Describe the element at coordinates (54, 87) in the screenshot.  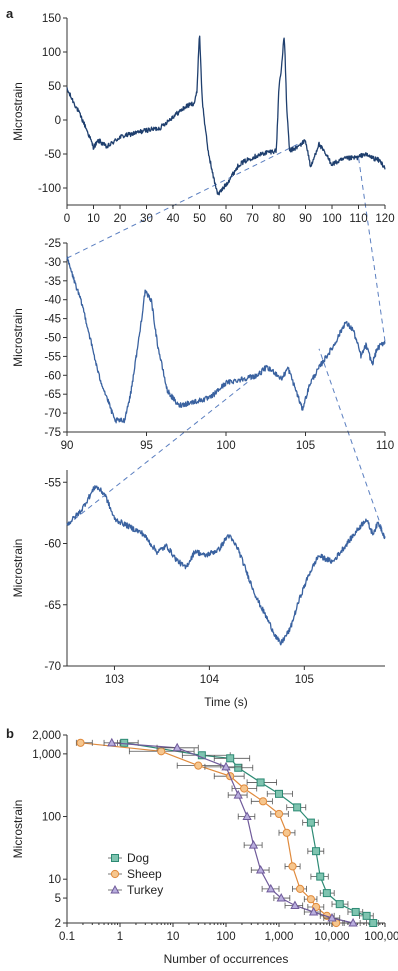
I see `y-tick-label: 50` at that location.